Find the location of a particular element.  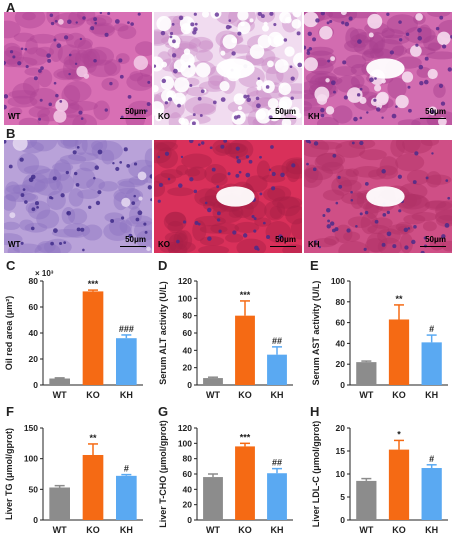

y-axis-label: Liver LDL-C (μmol/gprot) is located at coordinates (316, 474).